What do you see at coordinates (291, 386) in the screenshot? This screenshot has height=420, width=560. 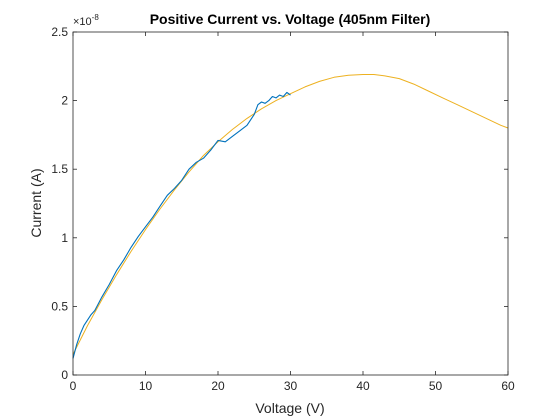 I see `x-tick-label: 30` at bounding box center [291, 386].